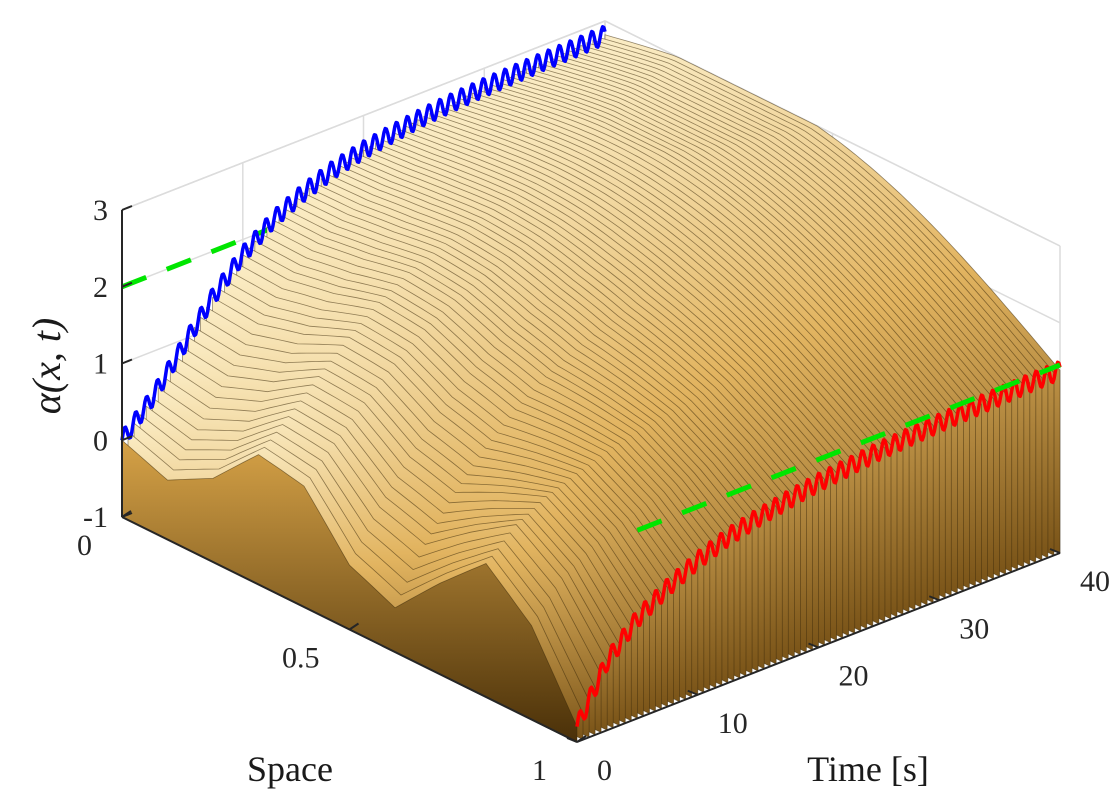  I want to click on t-tick-label: 20, so click(854, 676).